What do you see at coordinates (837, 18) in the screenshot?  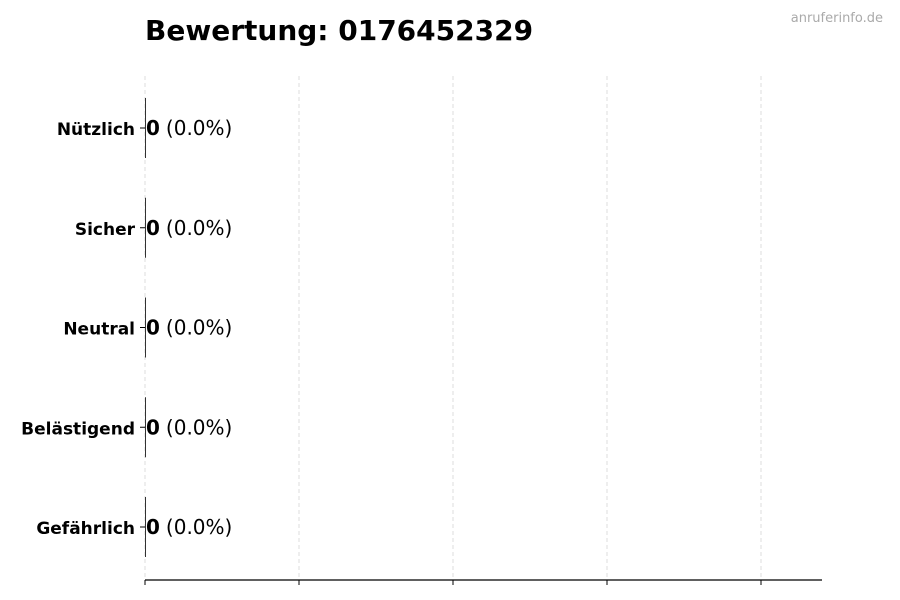 I see `watermark: anruferinfo.de` at bounding box center [837, 18].